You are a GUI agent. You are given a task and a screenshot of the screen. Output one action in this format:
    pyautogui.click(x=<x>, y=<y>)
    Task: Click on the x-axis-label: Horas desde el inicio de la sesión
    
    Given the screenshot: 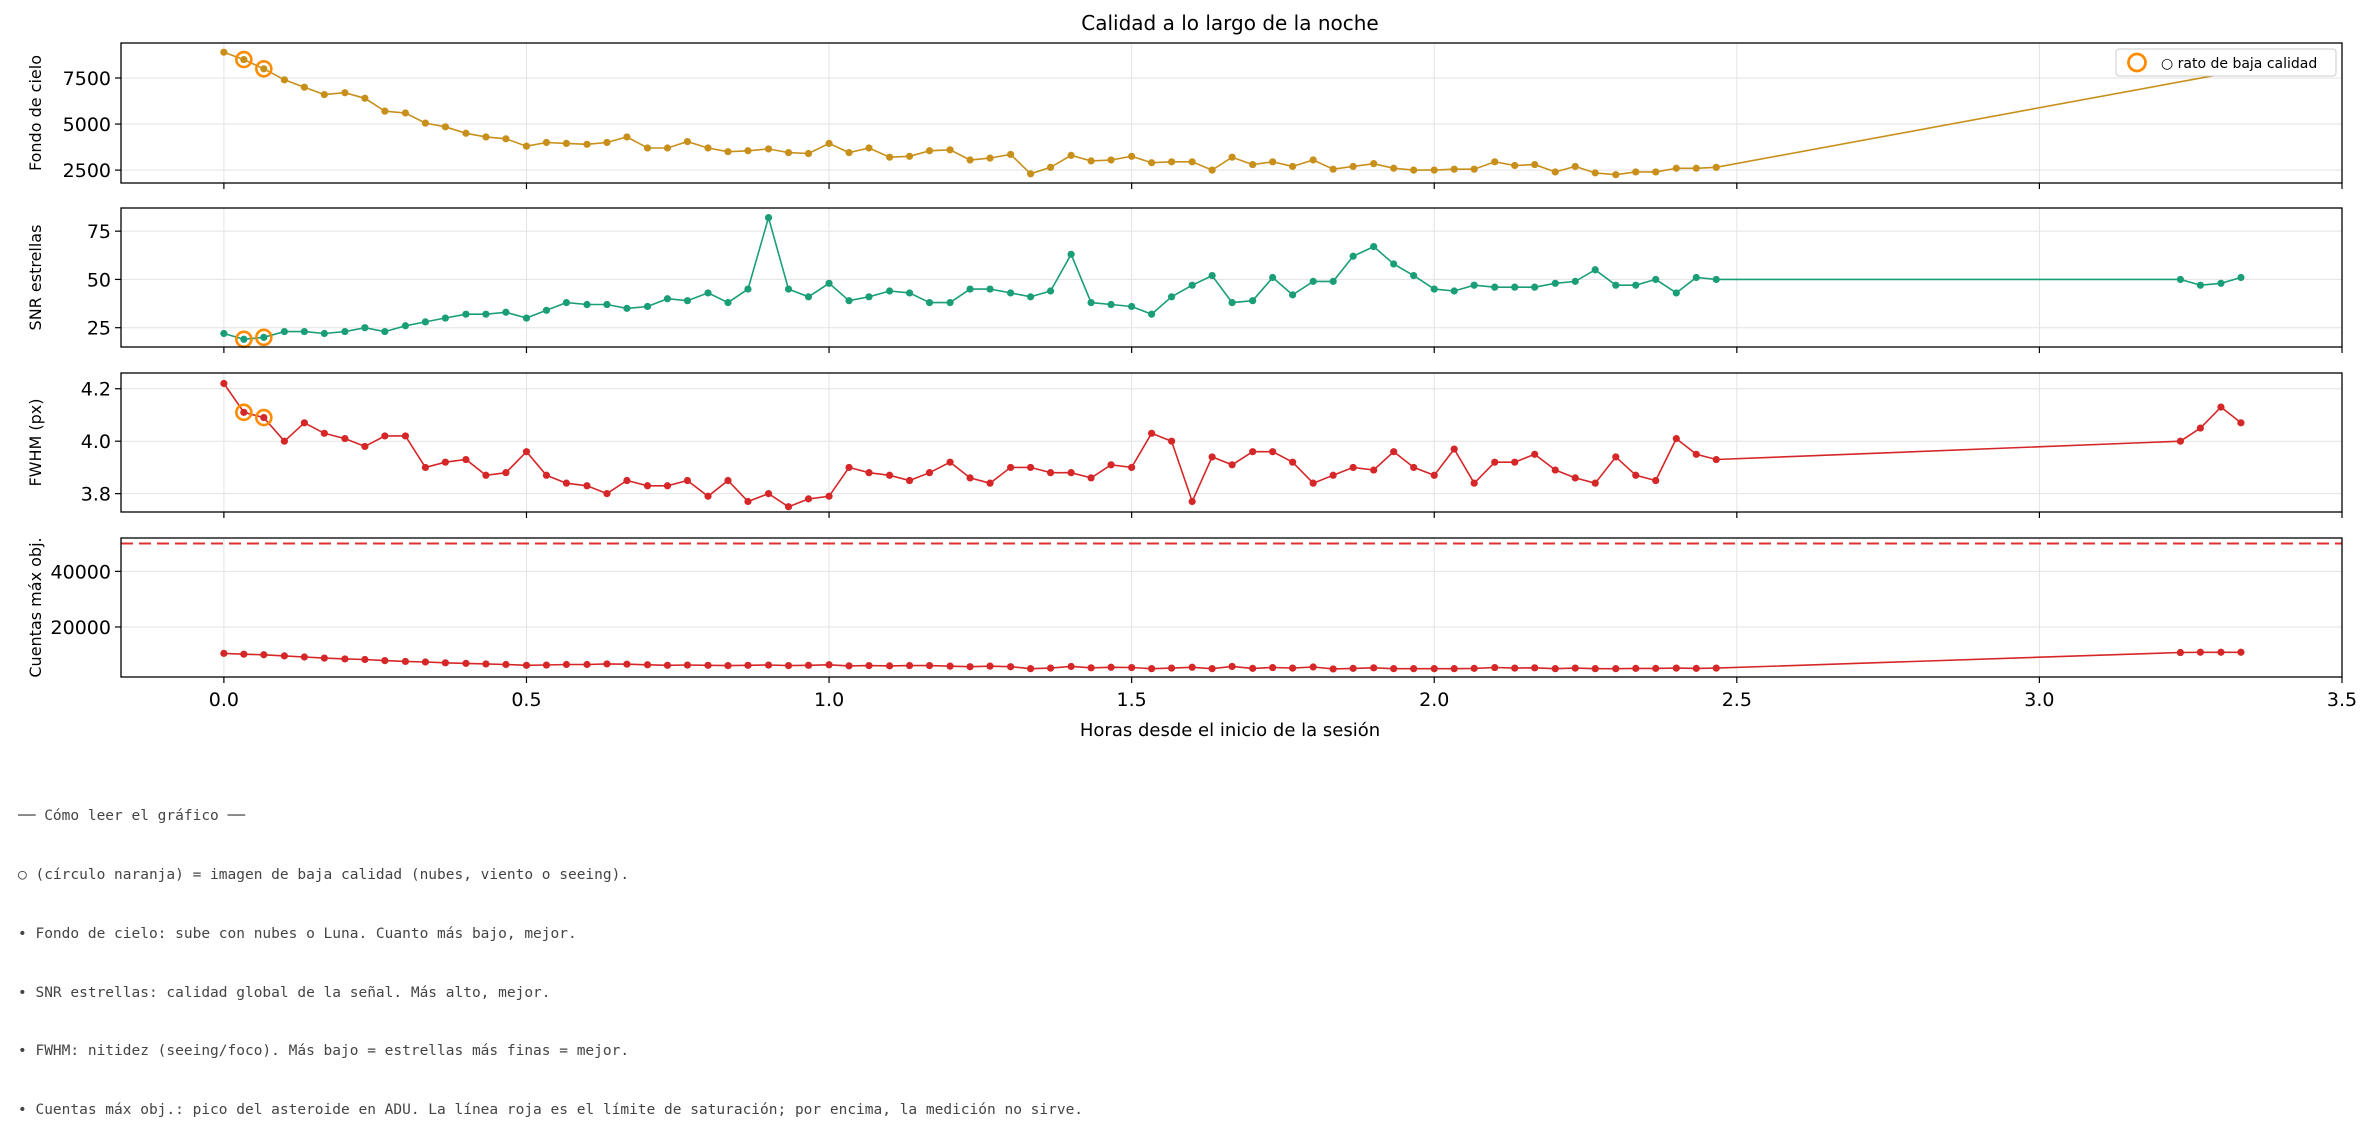 What is the action you would take?
    pyautogui.click(x=1230, y=730)
    